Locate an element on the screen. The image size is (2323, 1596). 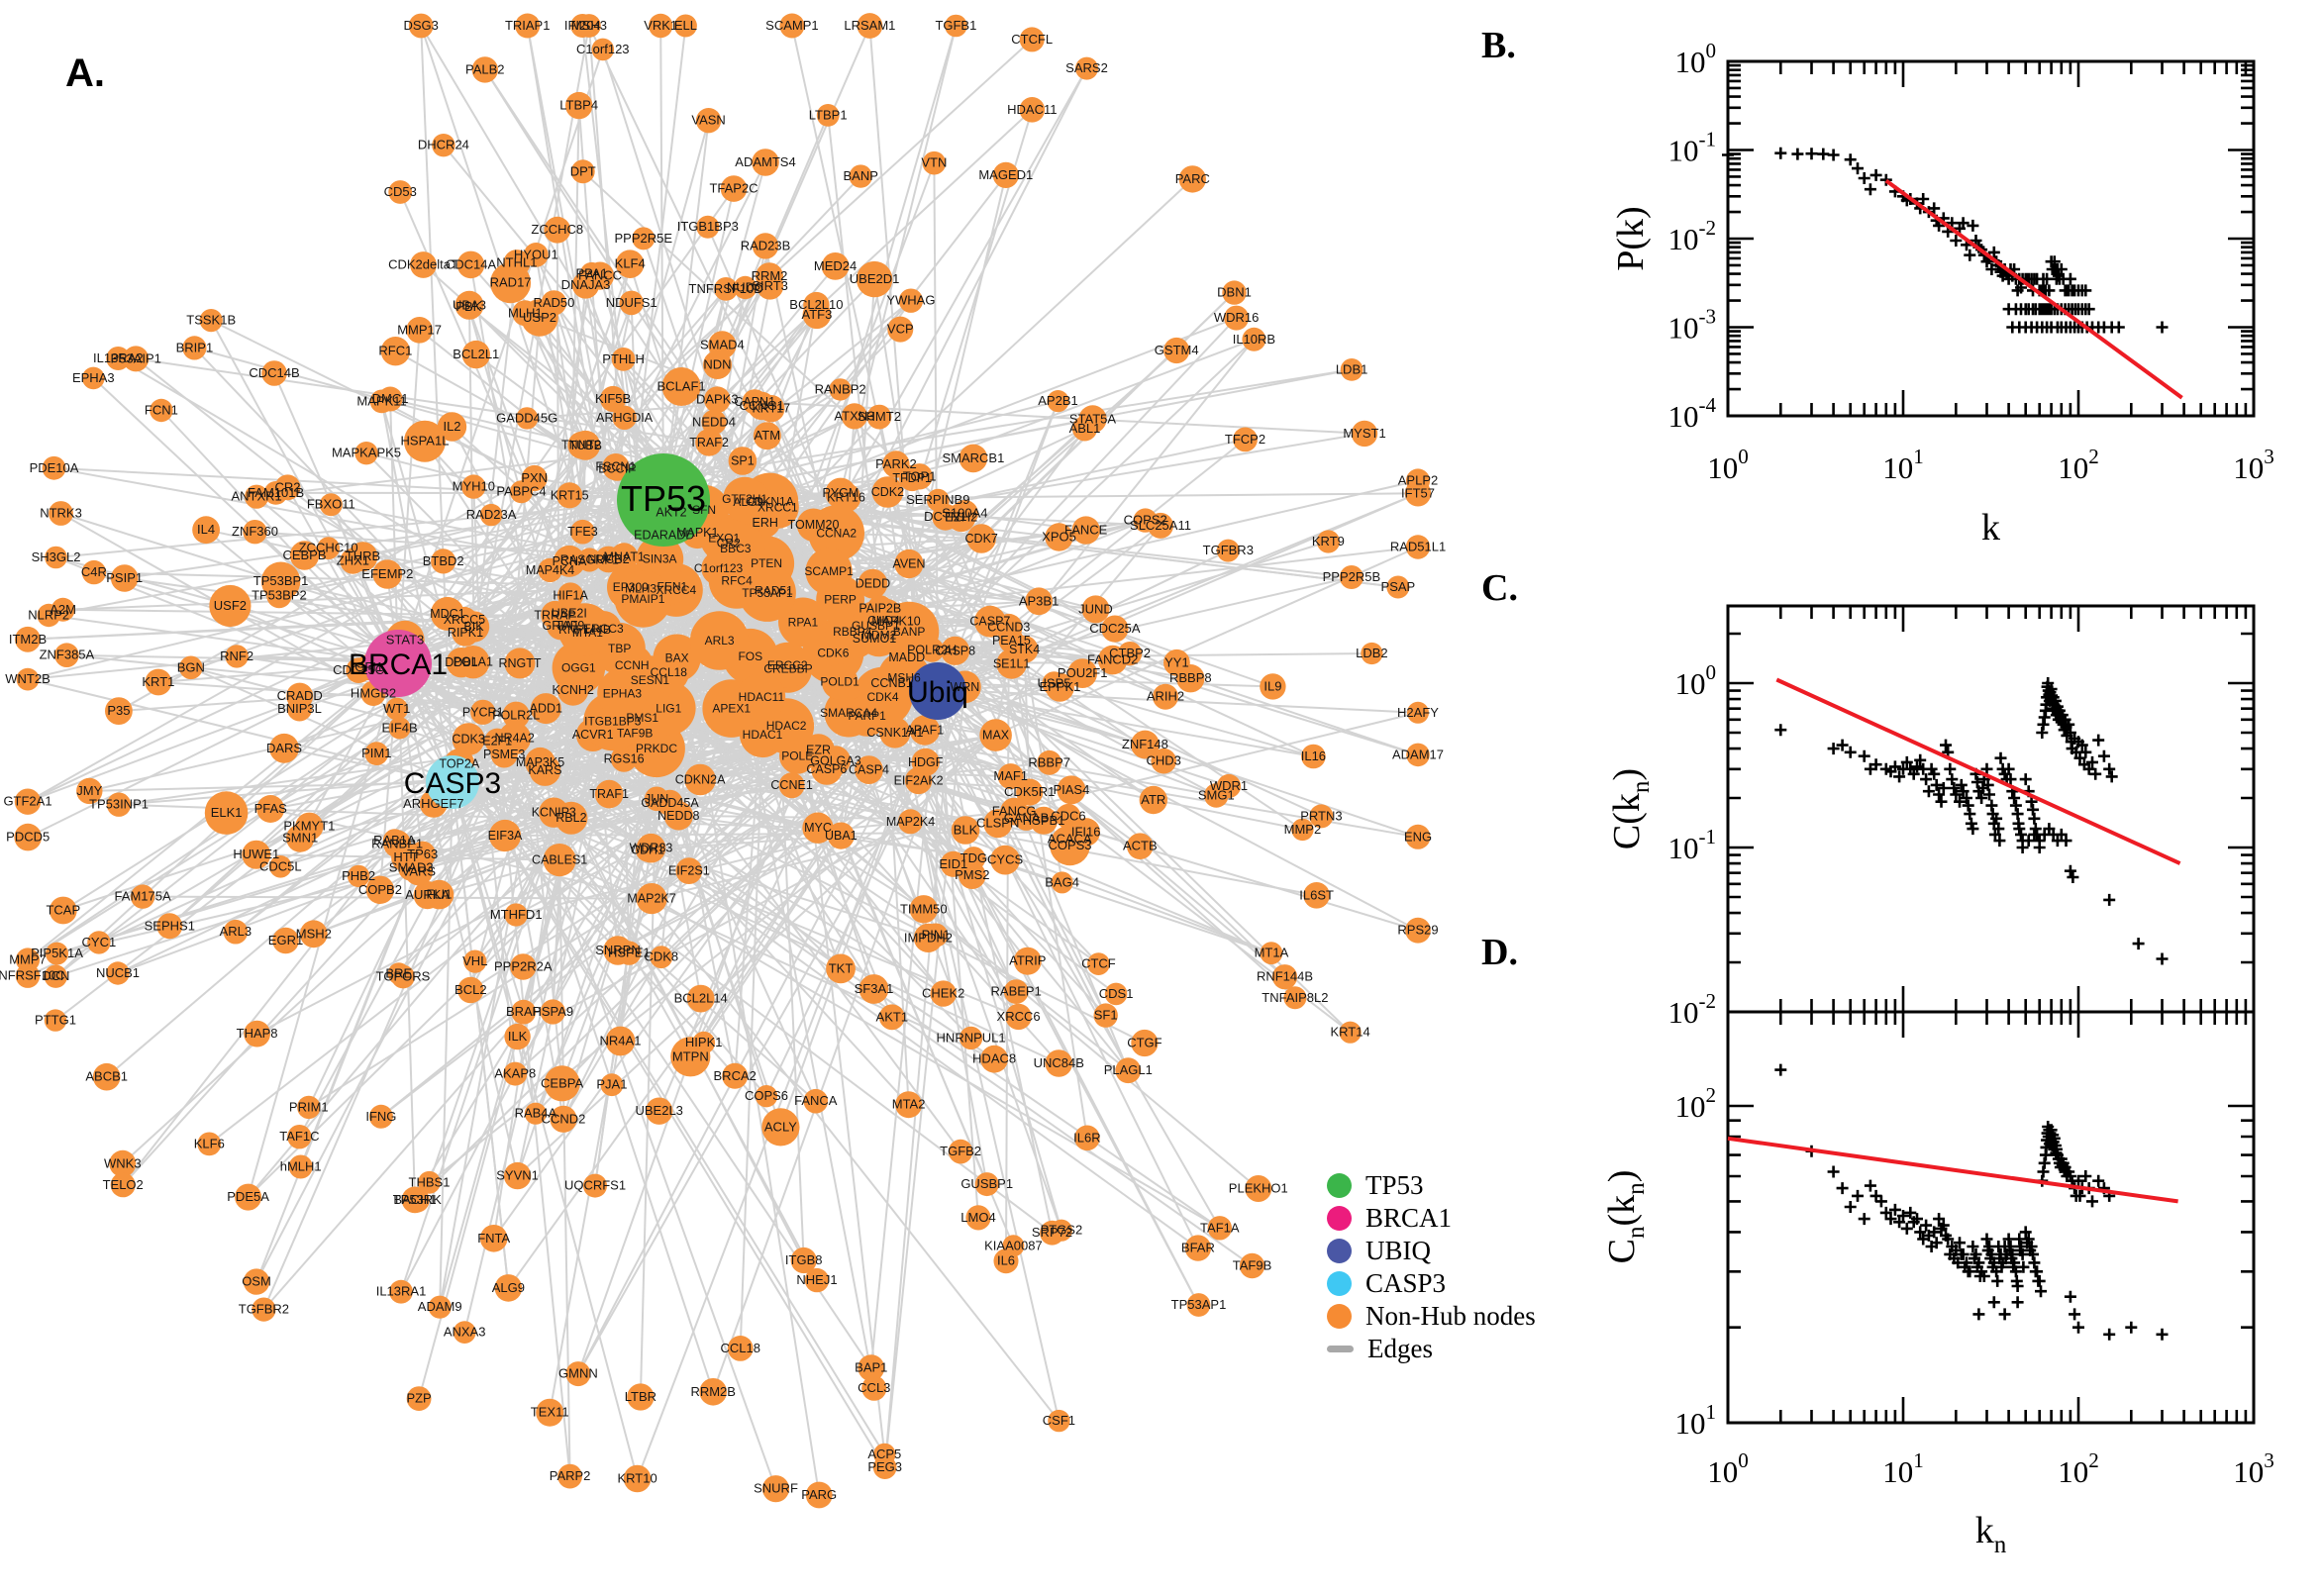
node-label: CEBPA is located at coordinates (562, 1083).